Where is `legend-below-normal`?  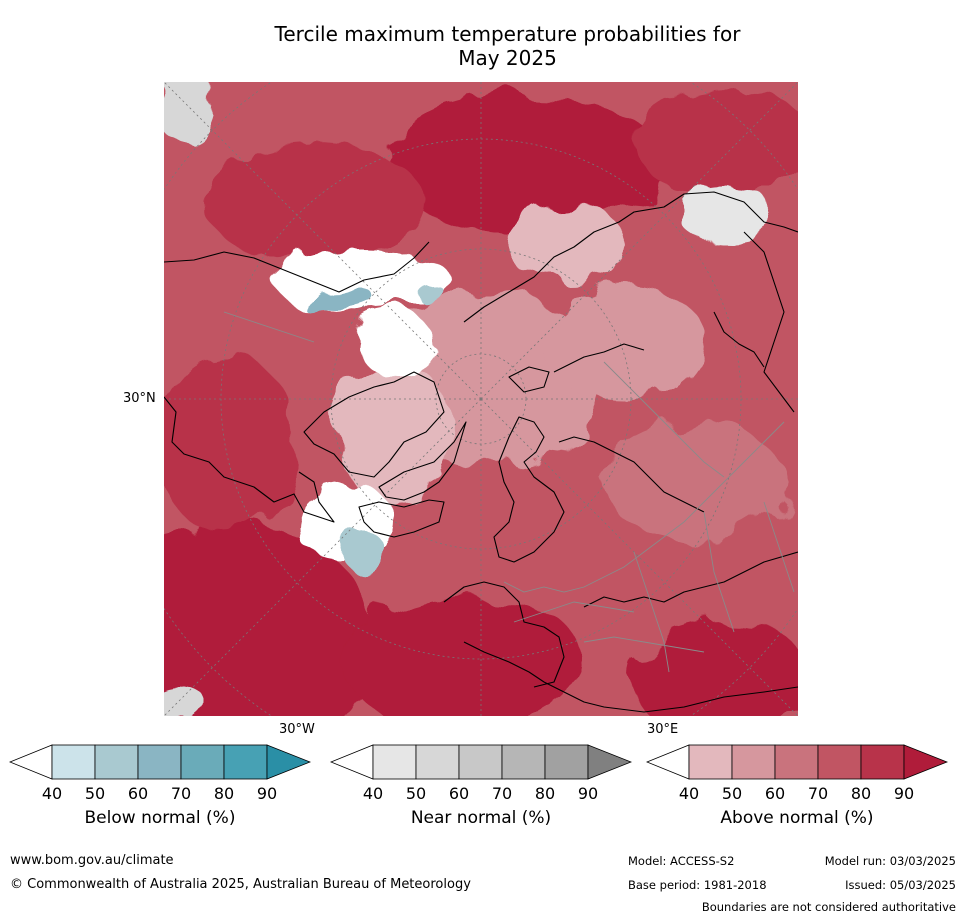
legend-below-normal is located at coordinates (160, 762).